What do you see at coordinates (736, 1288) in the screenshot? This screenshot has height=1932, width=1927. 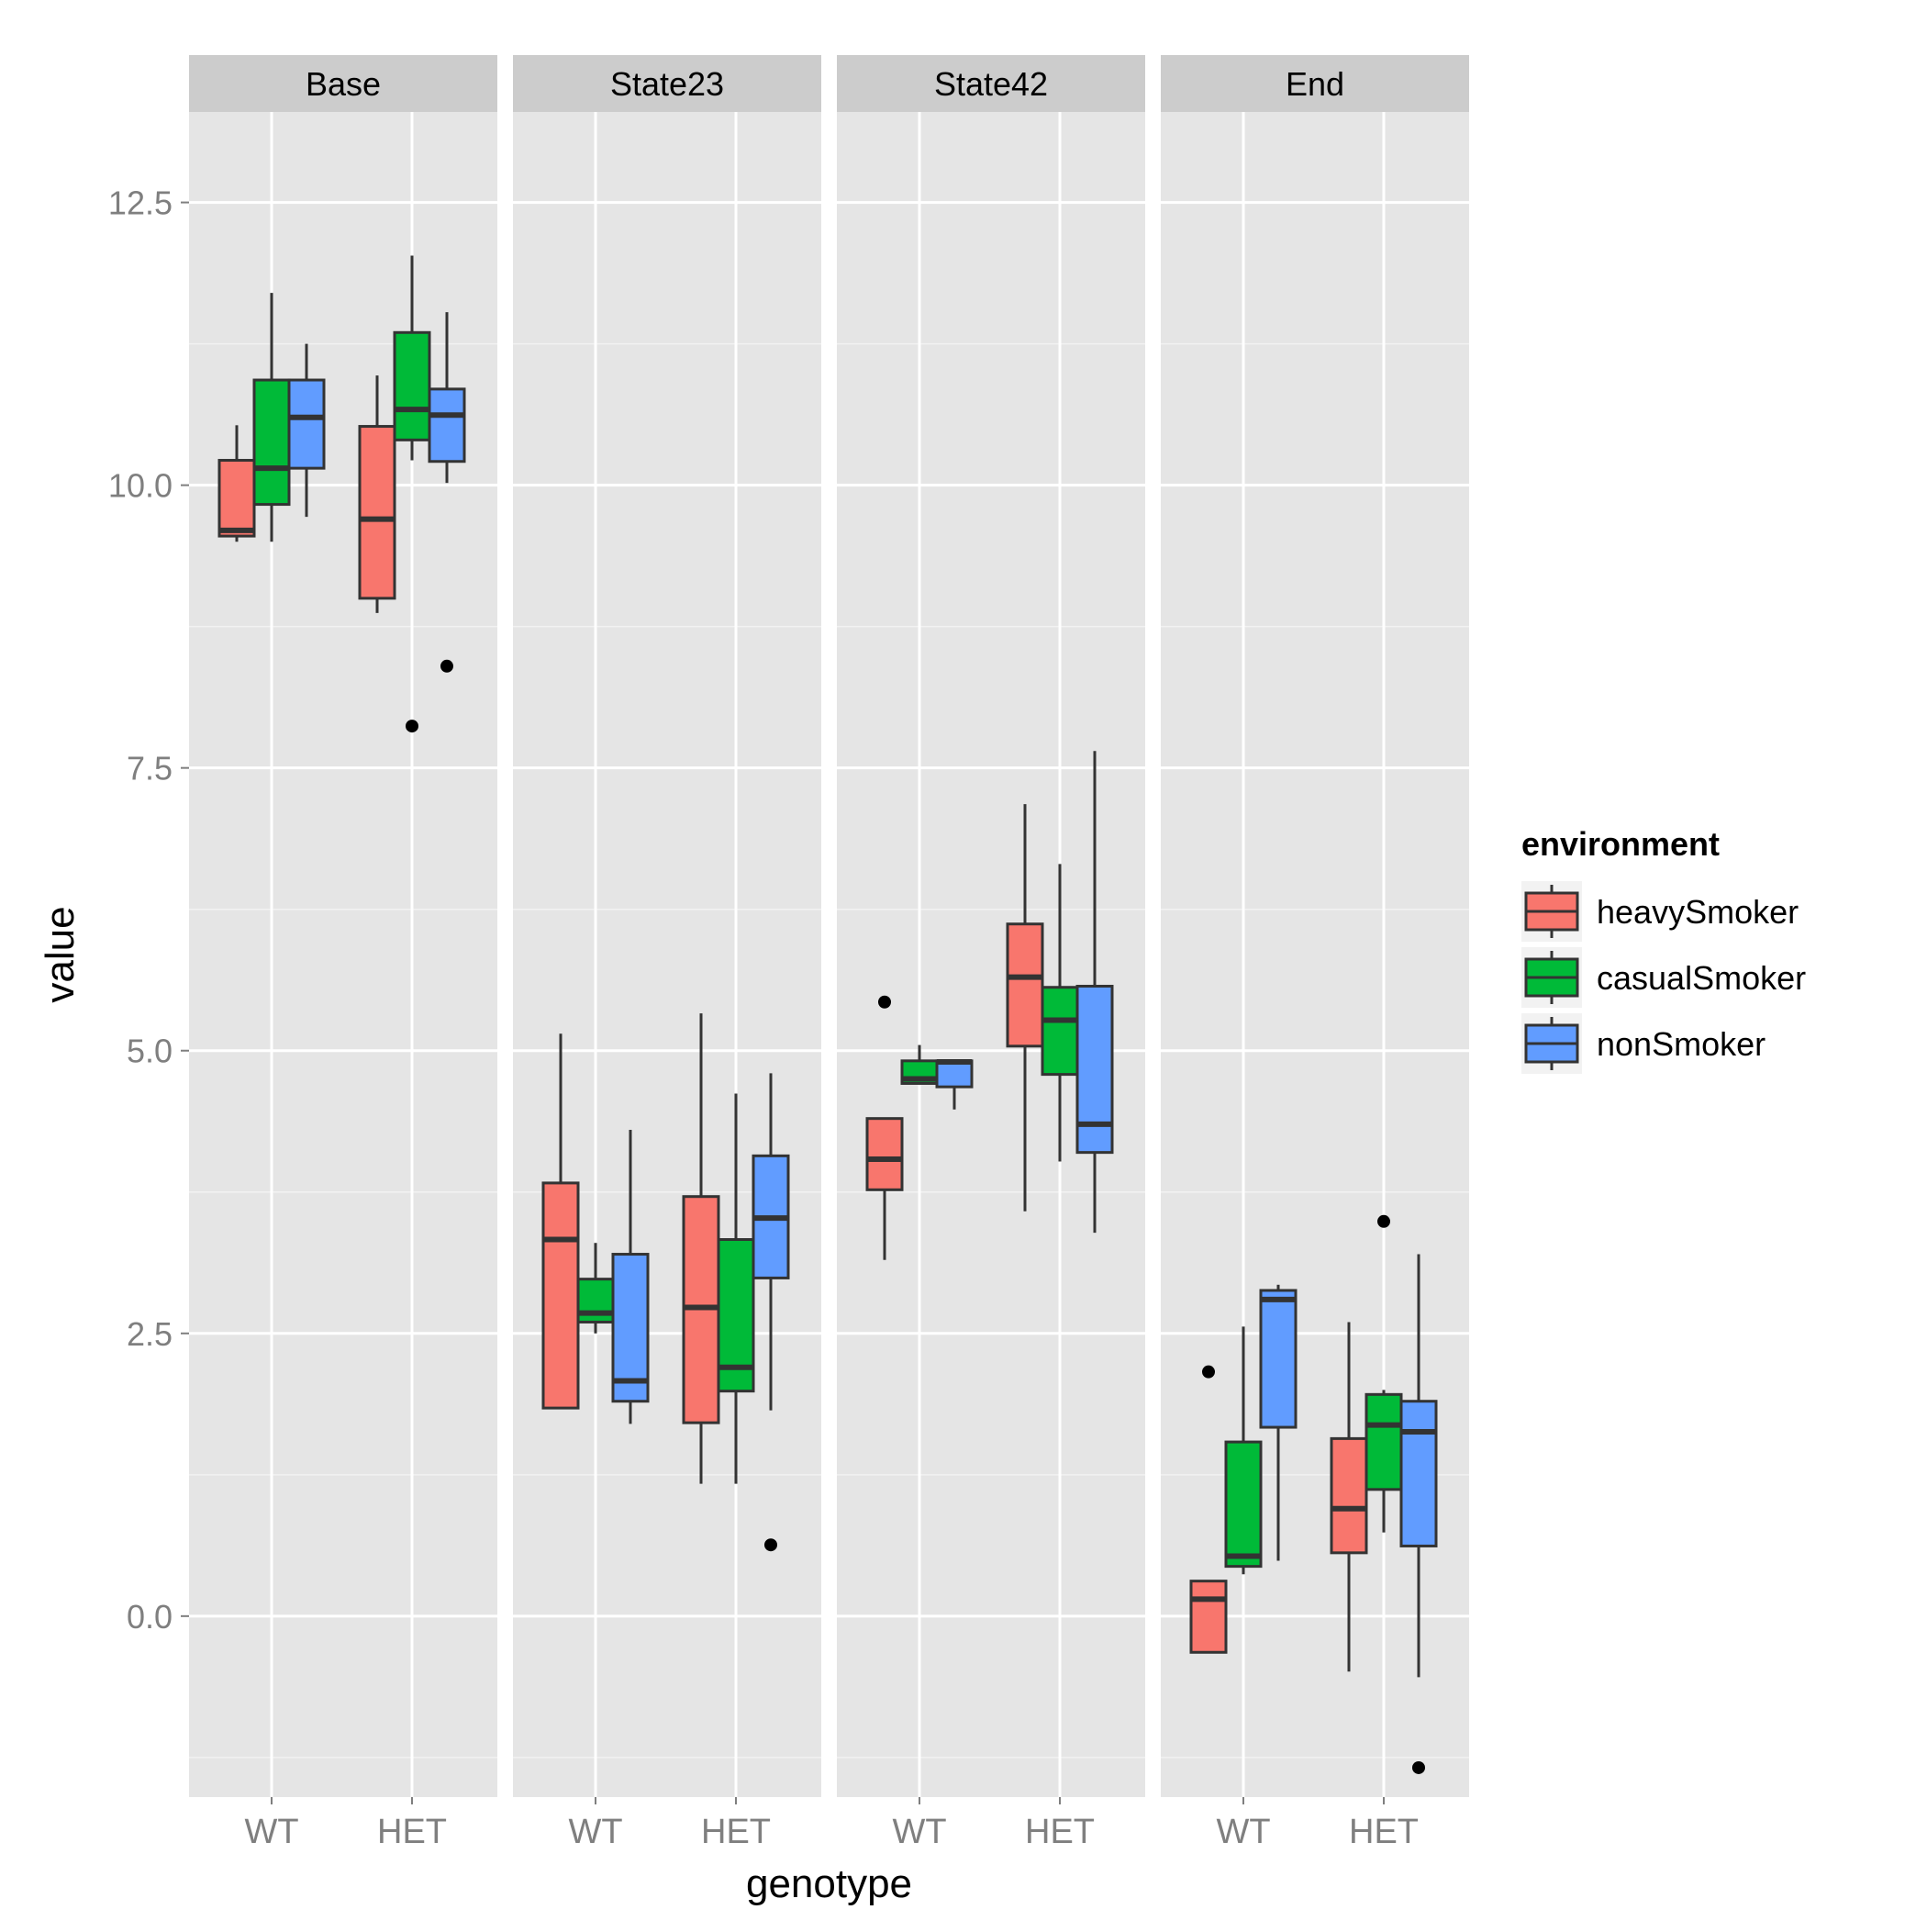 I see `box-state23-het-casualSmoker` at bounding box center [736, 1288].